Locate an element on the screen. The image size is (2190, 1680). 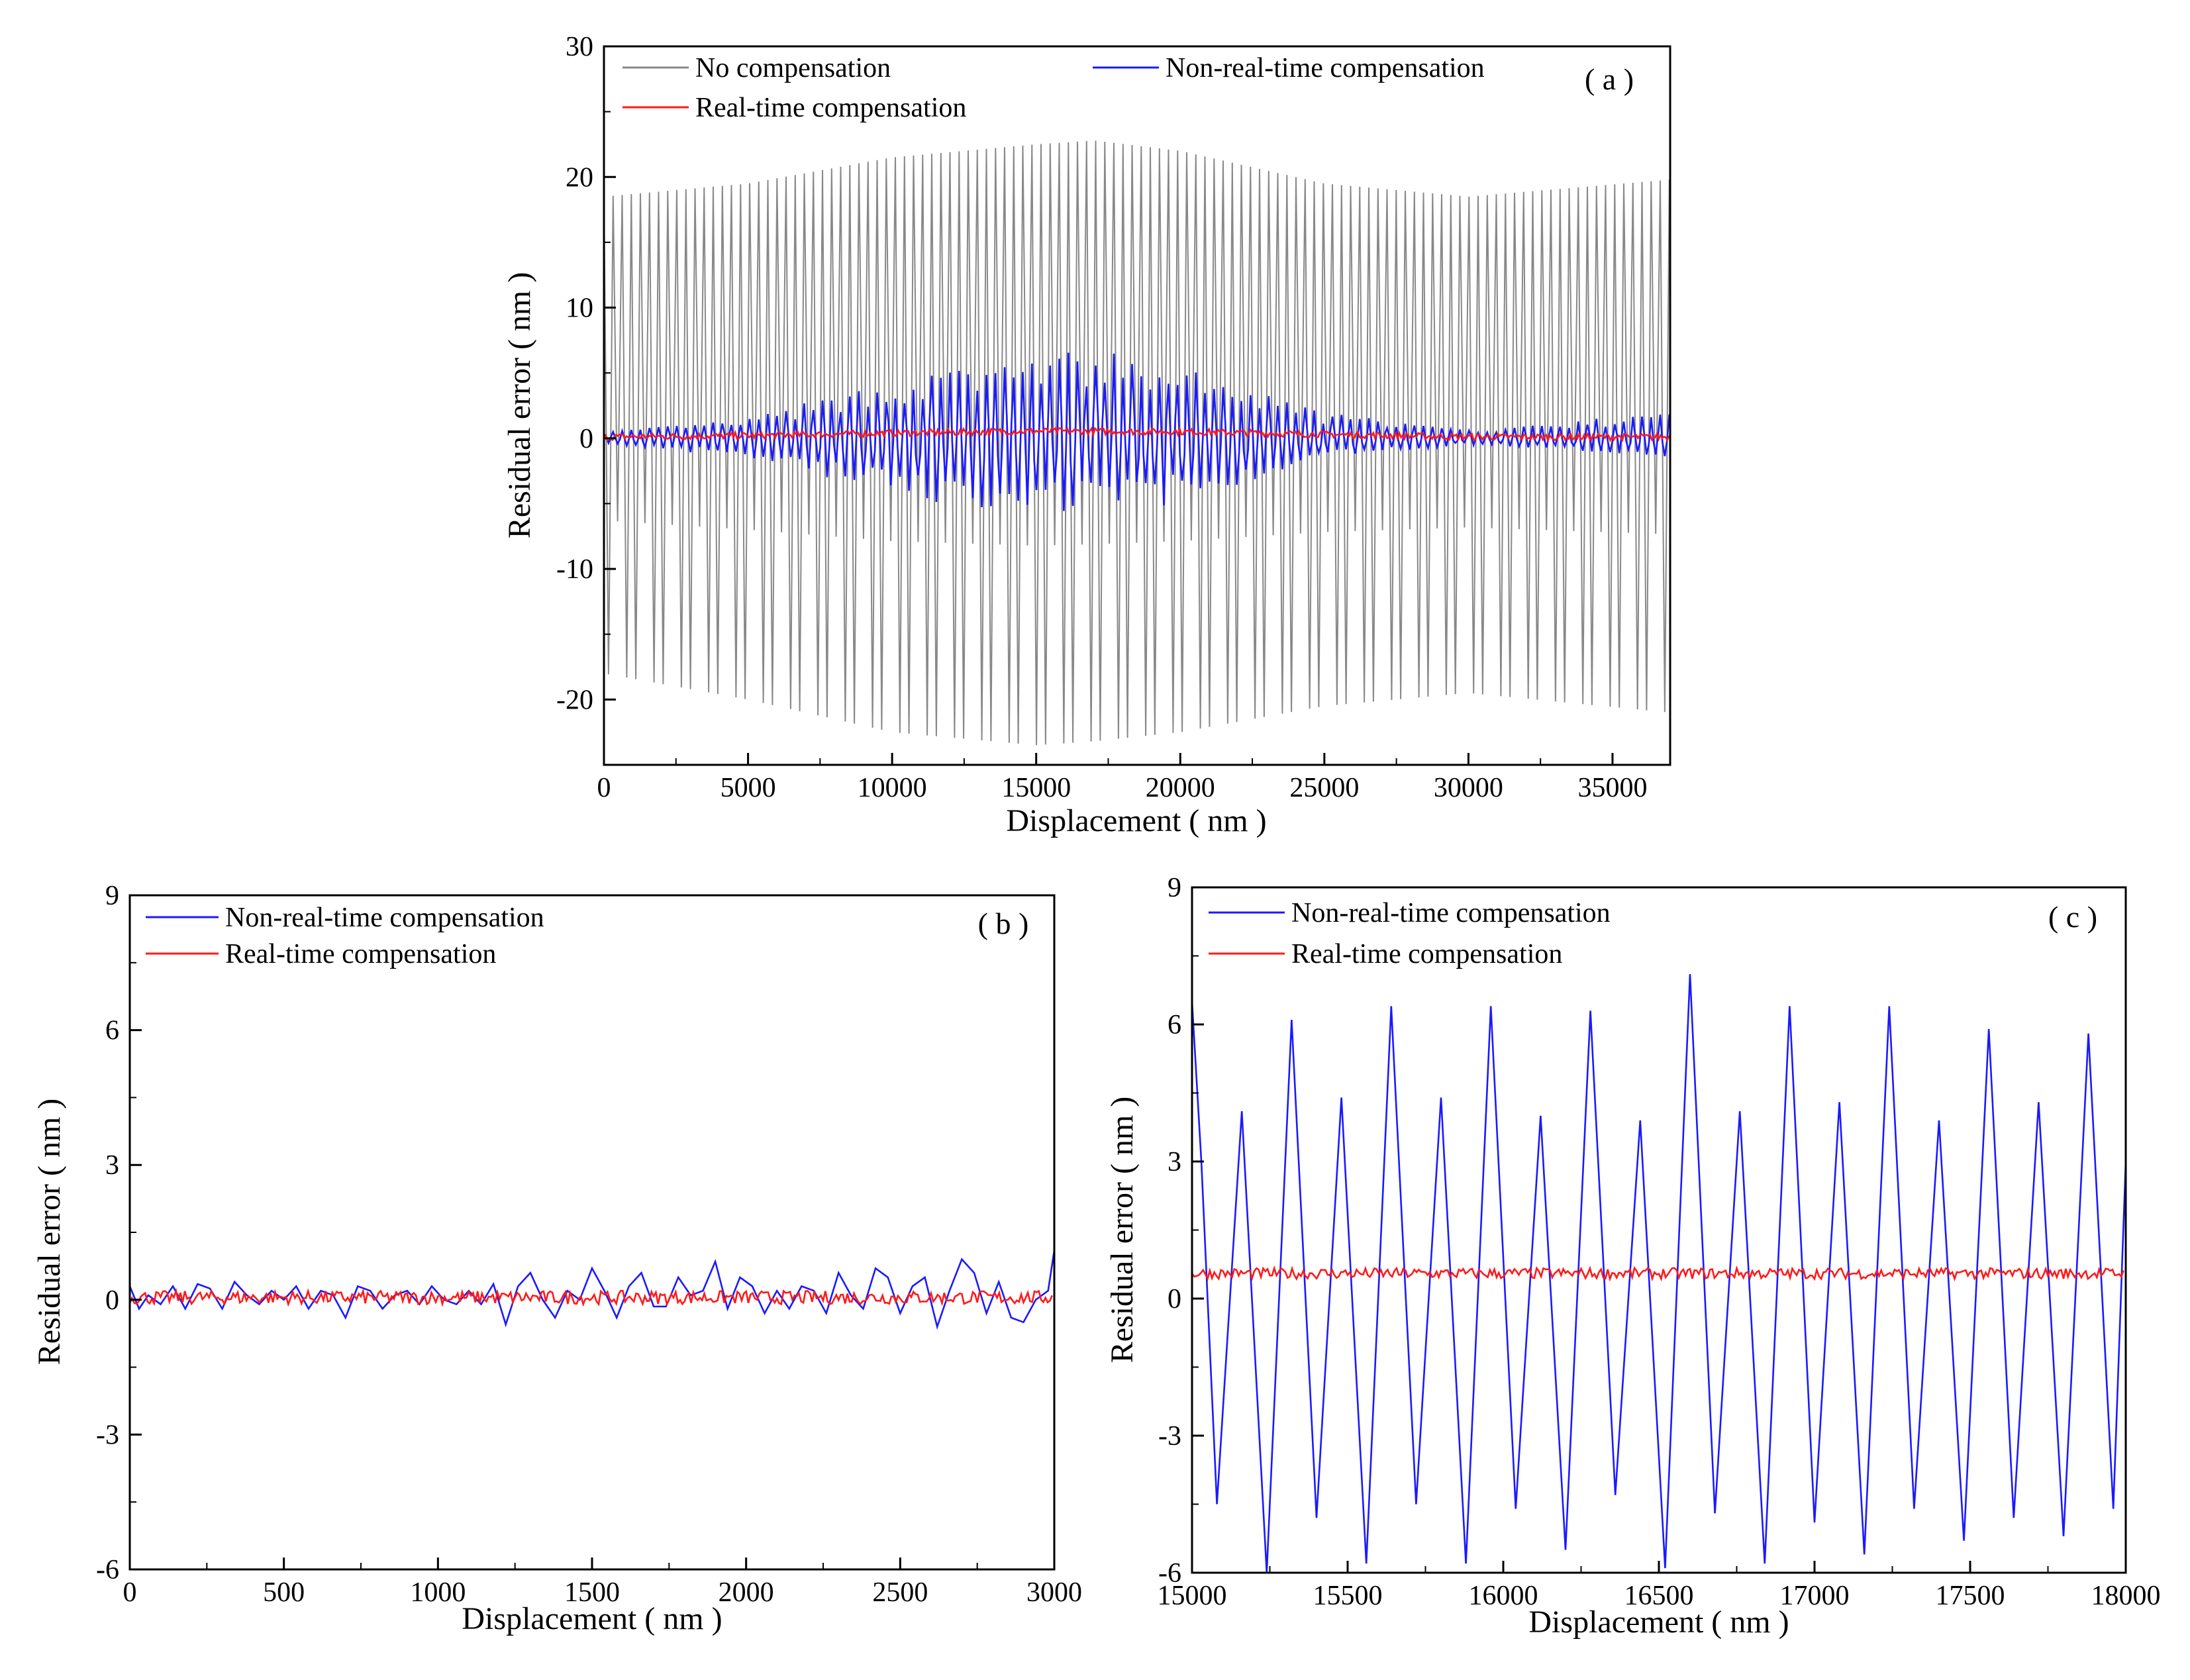
x-tick-label: 10000 is located at coordinates (892, 788).